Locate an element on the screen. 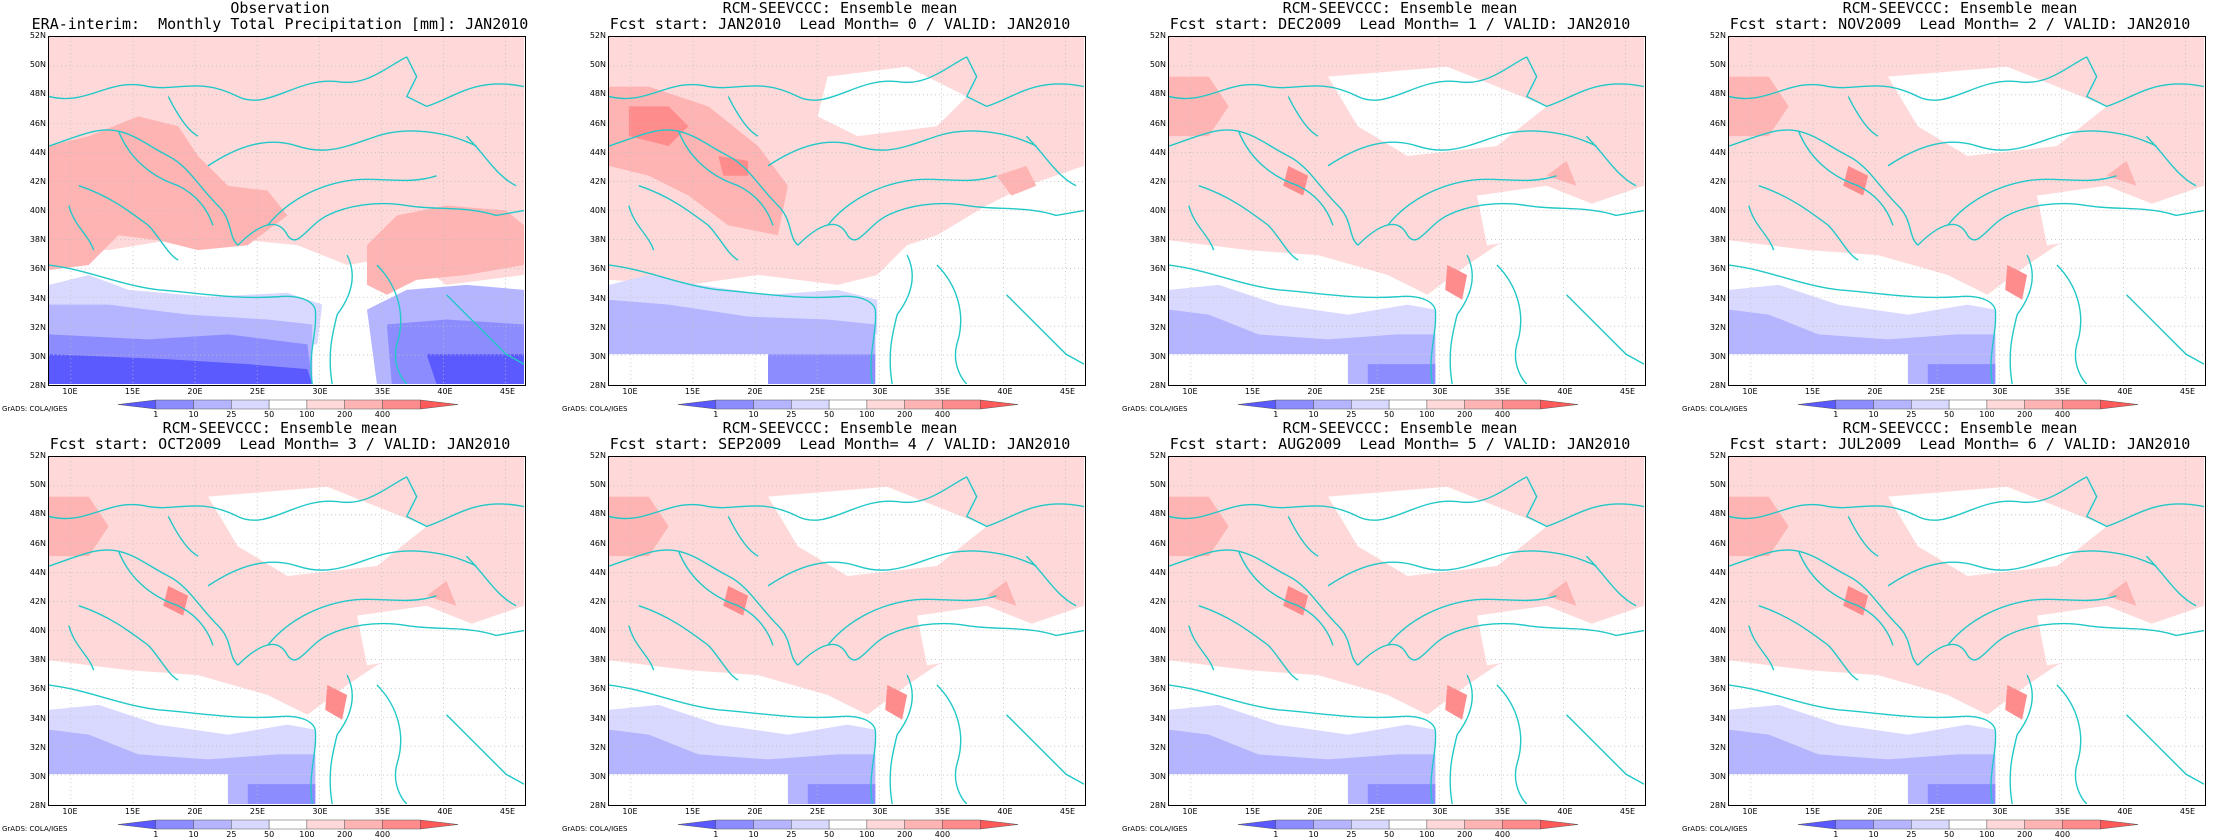 The height and width of the screenshot is (840, 2240). colorbar-label: 100 is located at coordinates (1987, 414).